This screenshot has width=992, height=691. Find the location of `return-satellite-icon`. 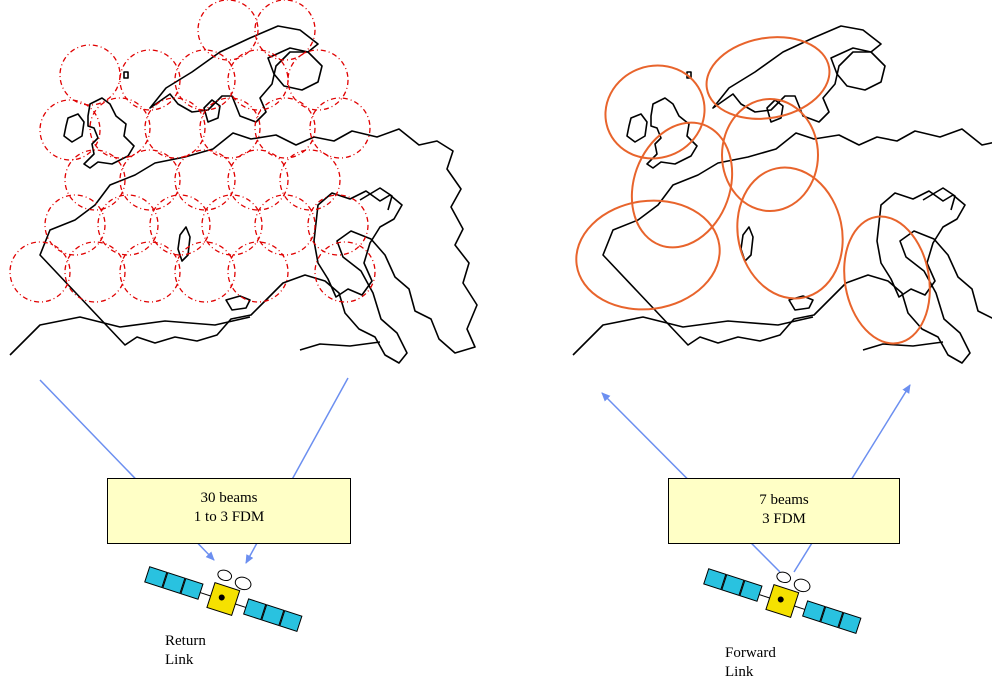

return-satellite-icon is located at coordinates (223, 599).